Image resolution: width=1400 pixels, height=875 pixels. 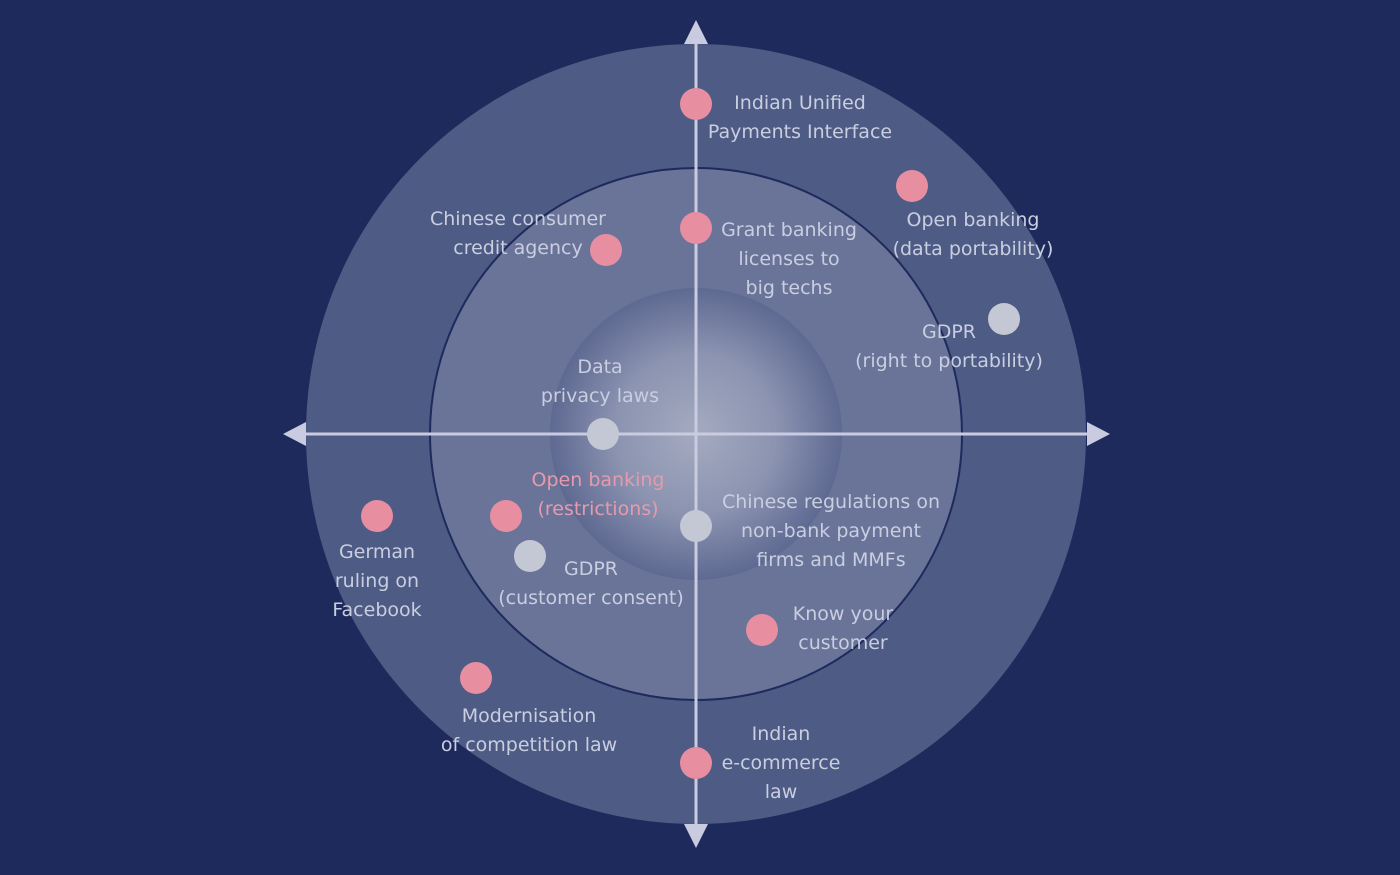 I want to click on item-modernisation-competition: Modernisation of competition law, so click(x=529, y=709).